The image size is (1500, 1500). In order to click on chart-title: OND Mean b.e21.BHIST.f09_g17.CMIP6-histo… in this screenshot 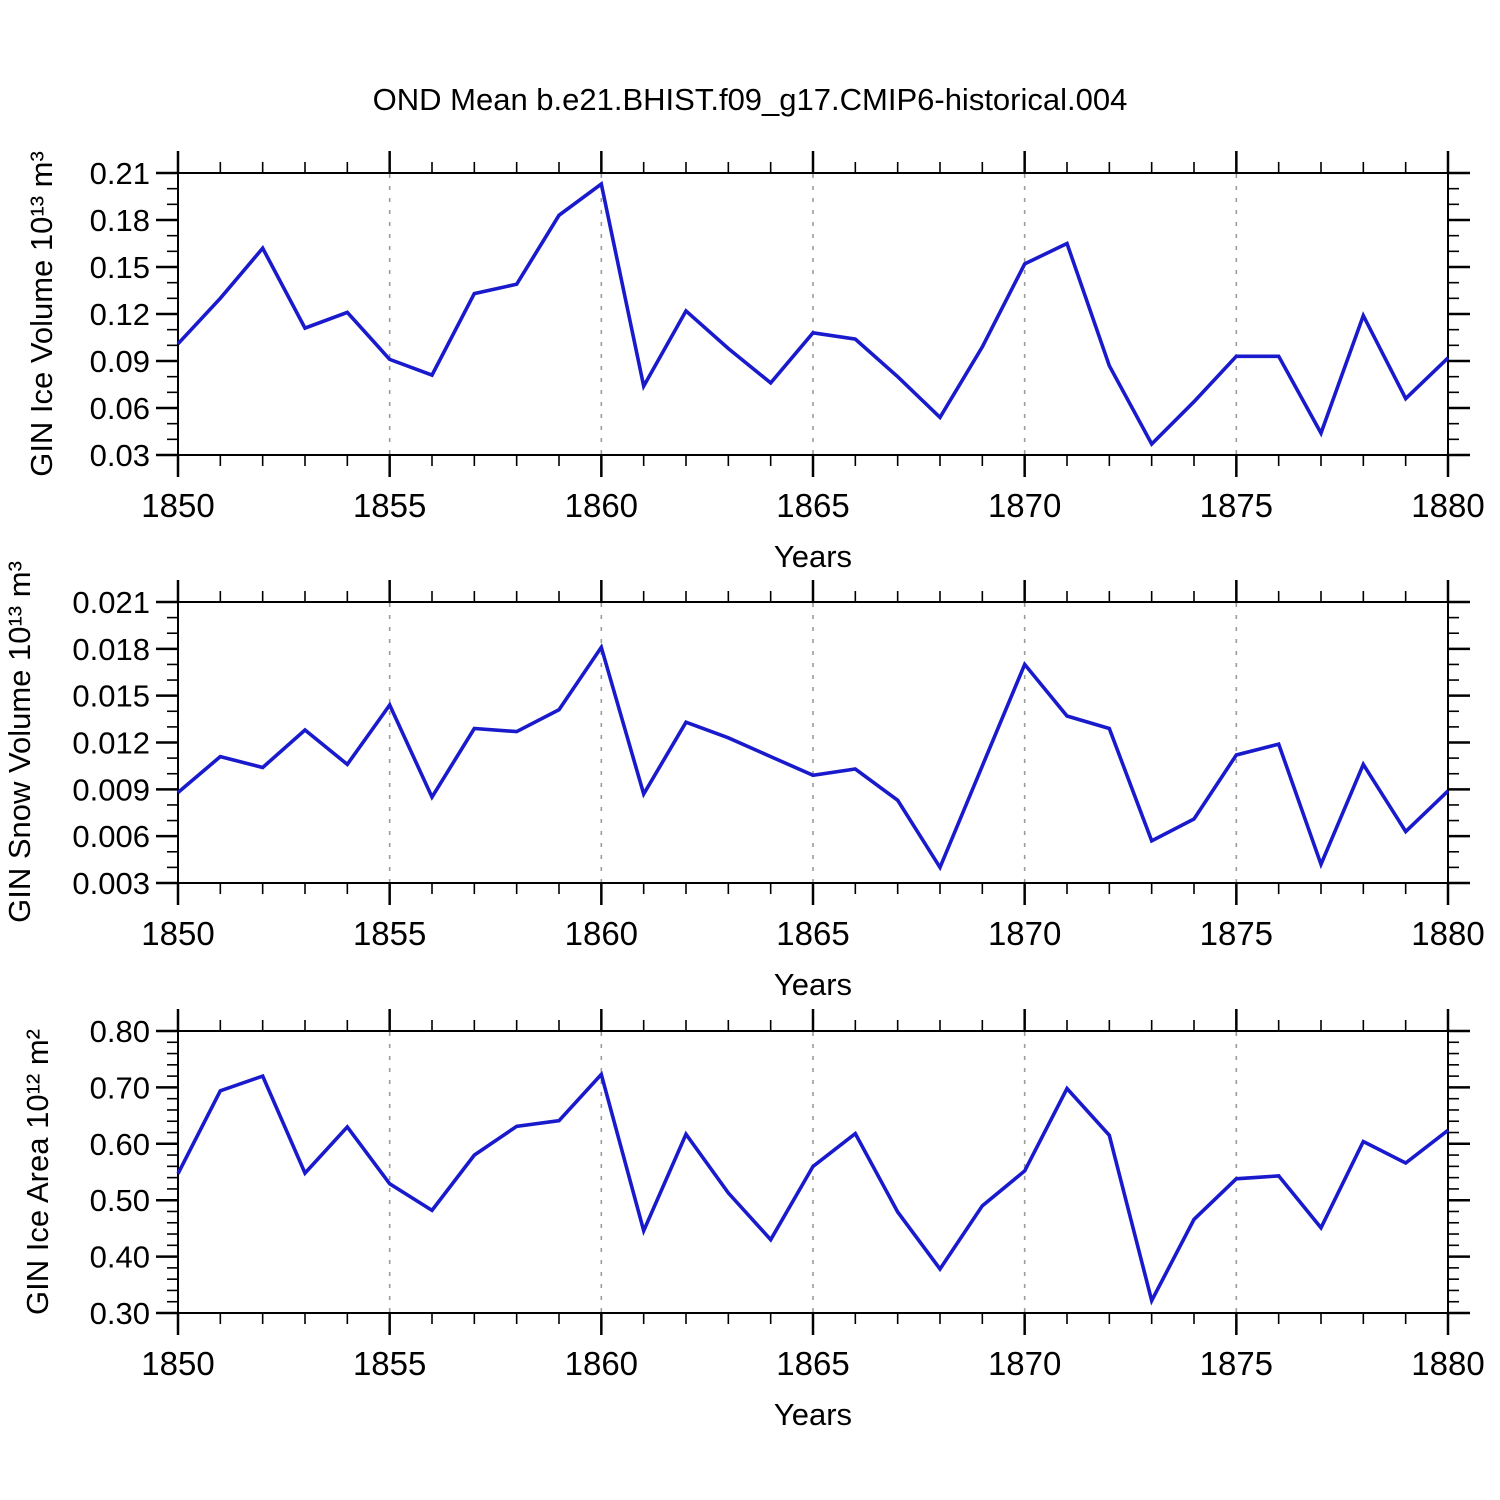, I will do `click(750, 99)`.